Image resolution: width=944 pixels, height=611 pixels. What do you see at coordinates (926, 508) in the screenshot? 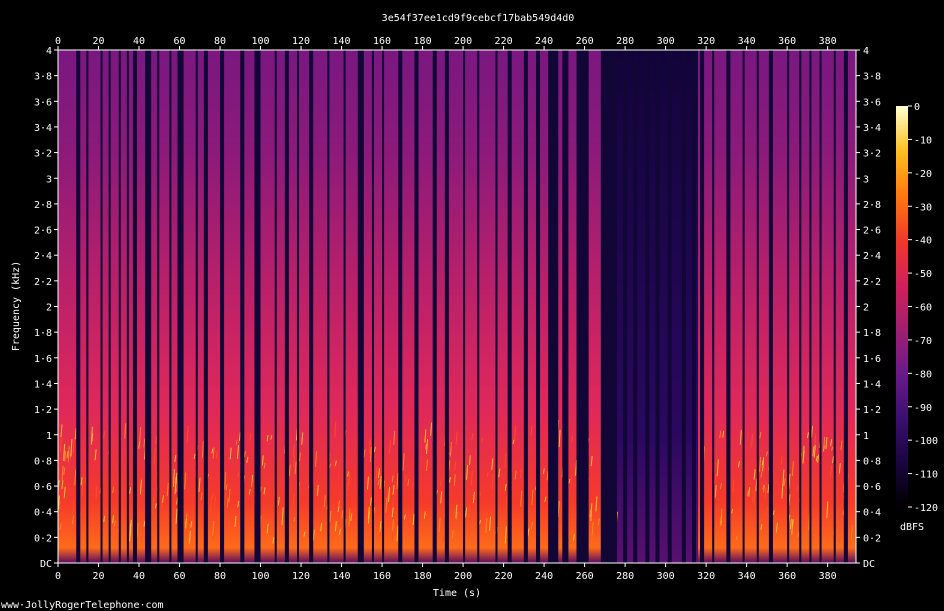
I see `colorbar-tick-label-12: -120` at bounding box center [926, 508].